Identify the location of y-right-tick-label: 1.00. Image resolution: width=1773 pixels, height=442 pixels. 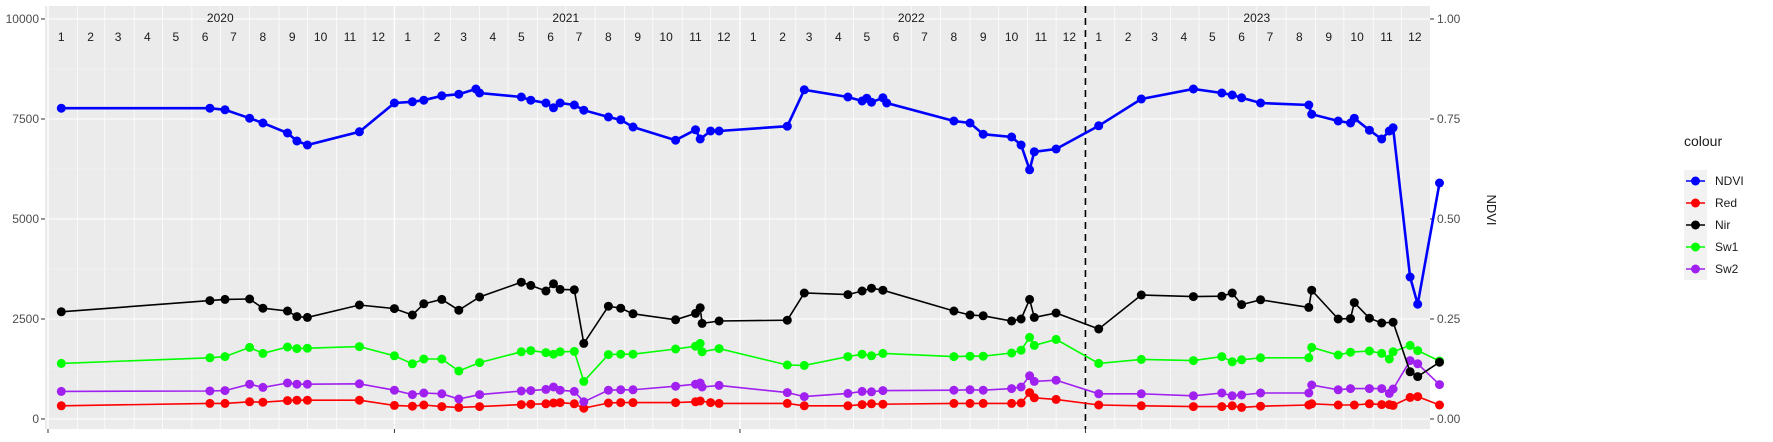
(1449, 19).